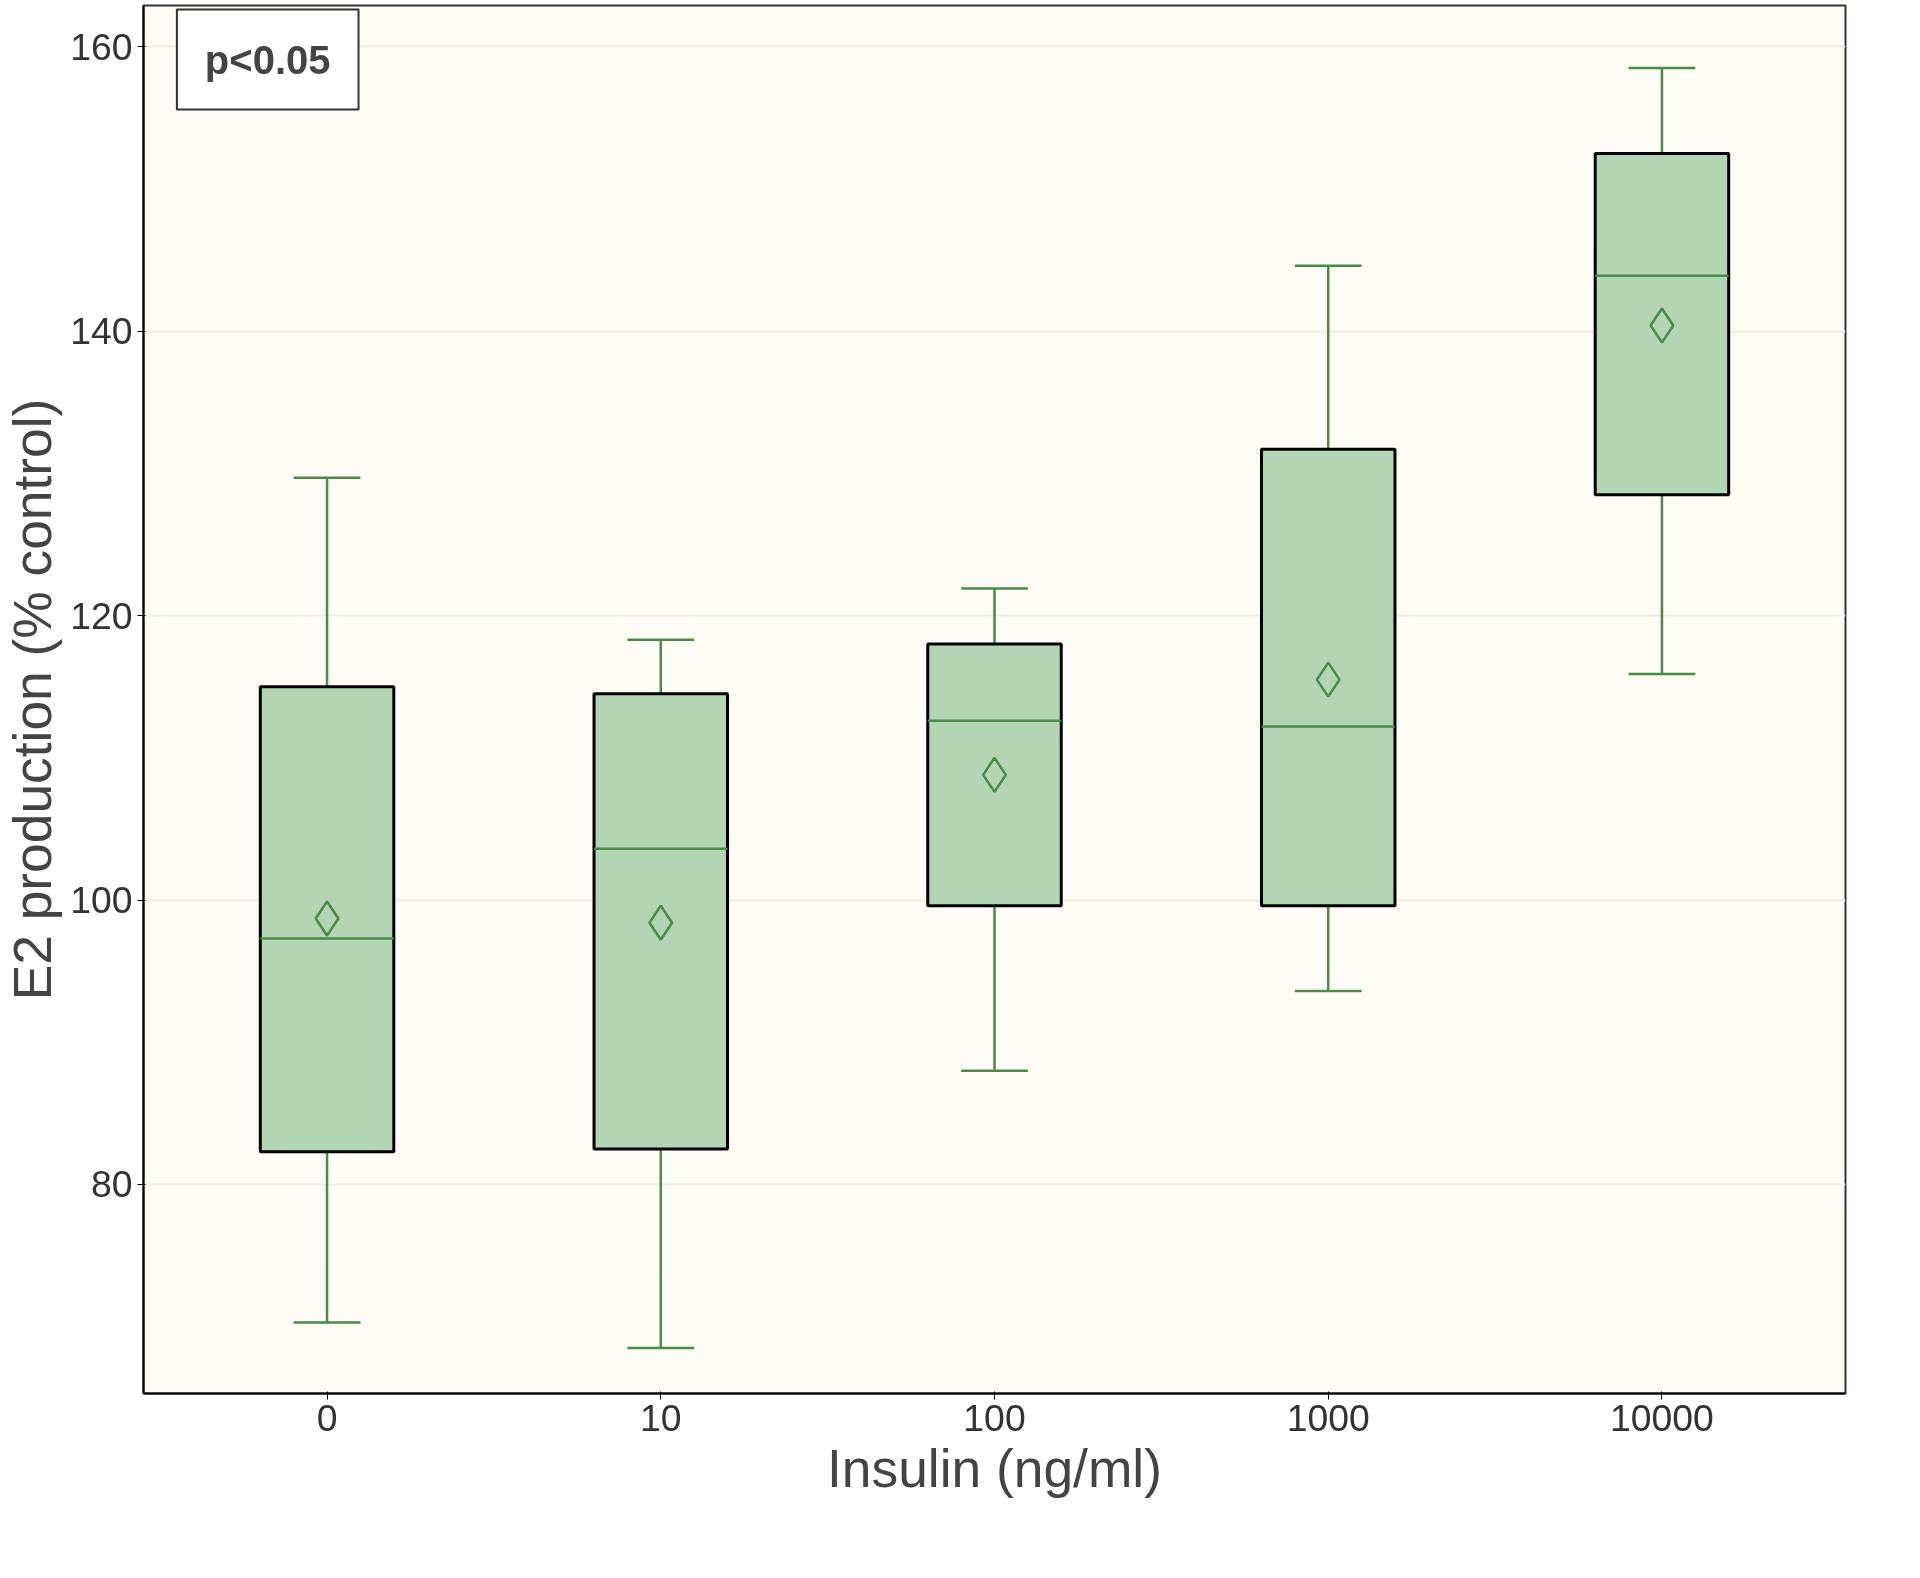  What do you see at coordinates (994, 1468) in the screenshot?
I see `x-axis-title: Insulin (ng/ml)` at bounding box center [994, 1468].